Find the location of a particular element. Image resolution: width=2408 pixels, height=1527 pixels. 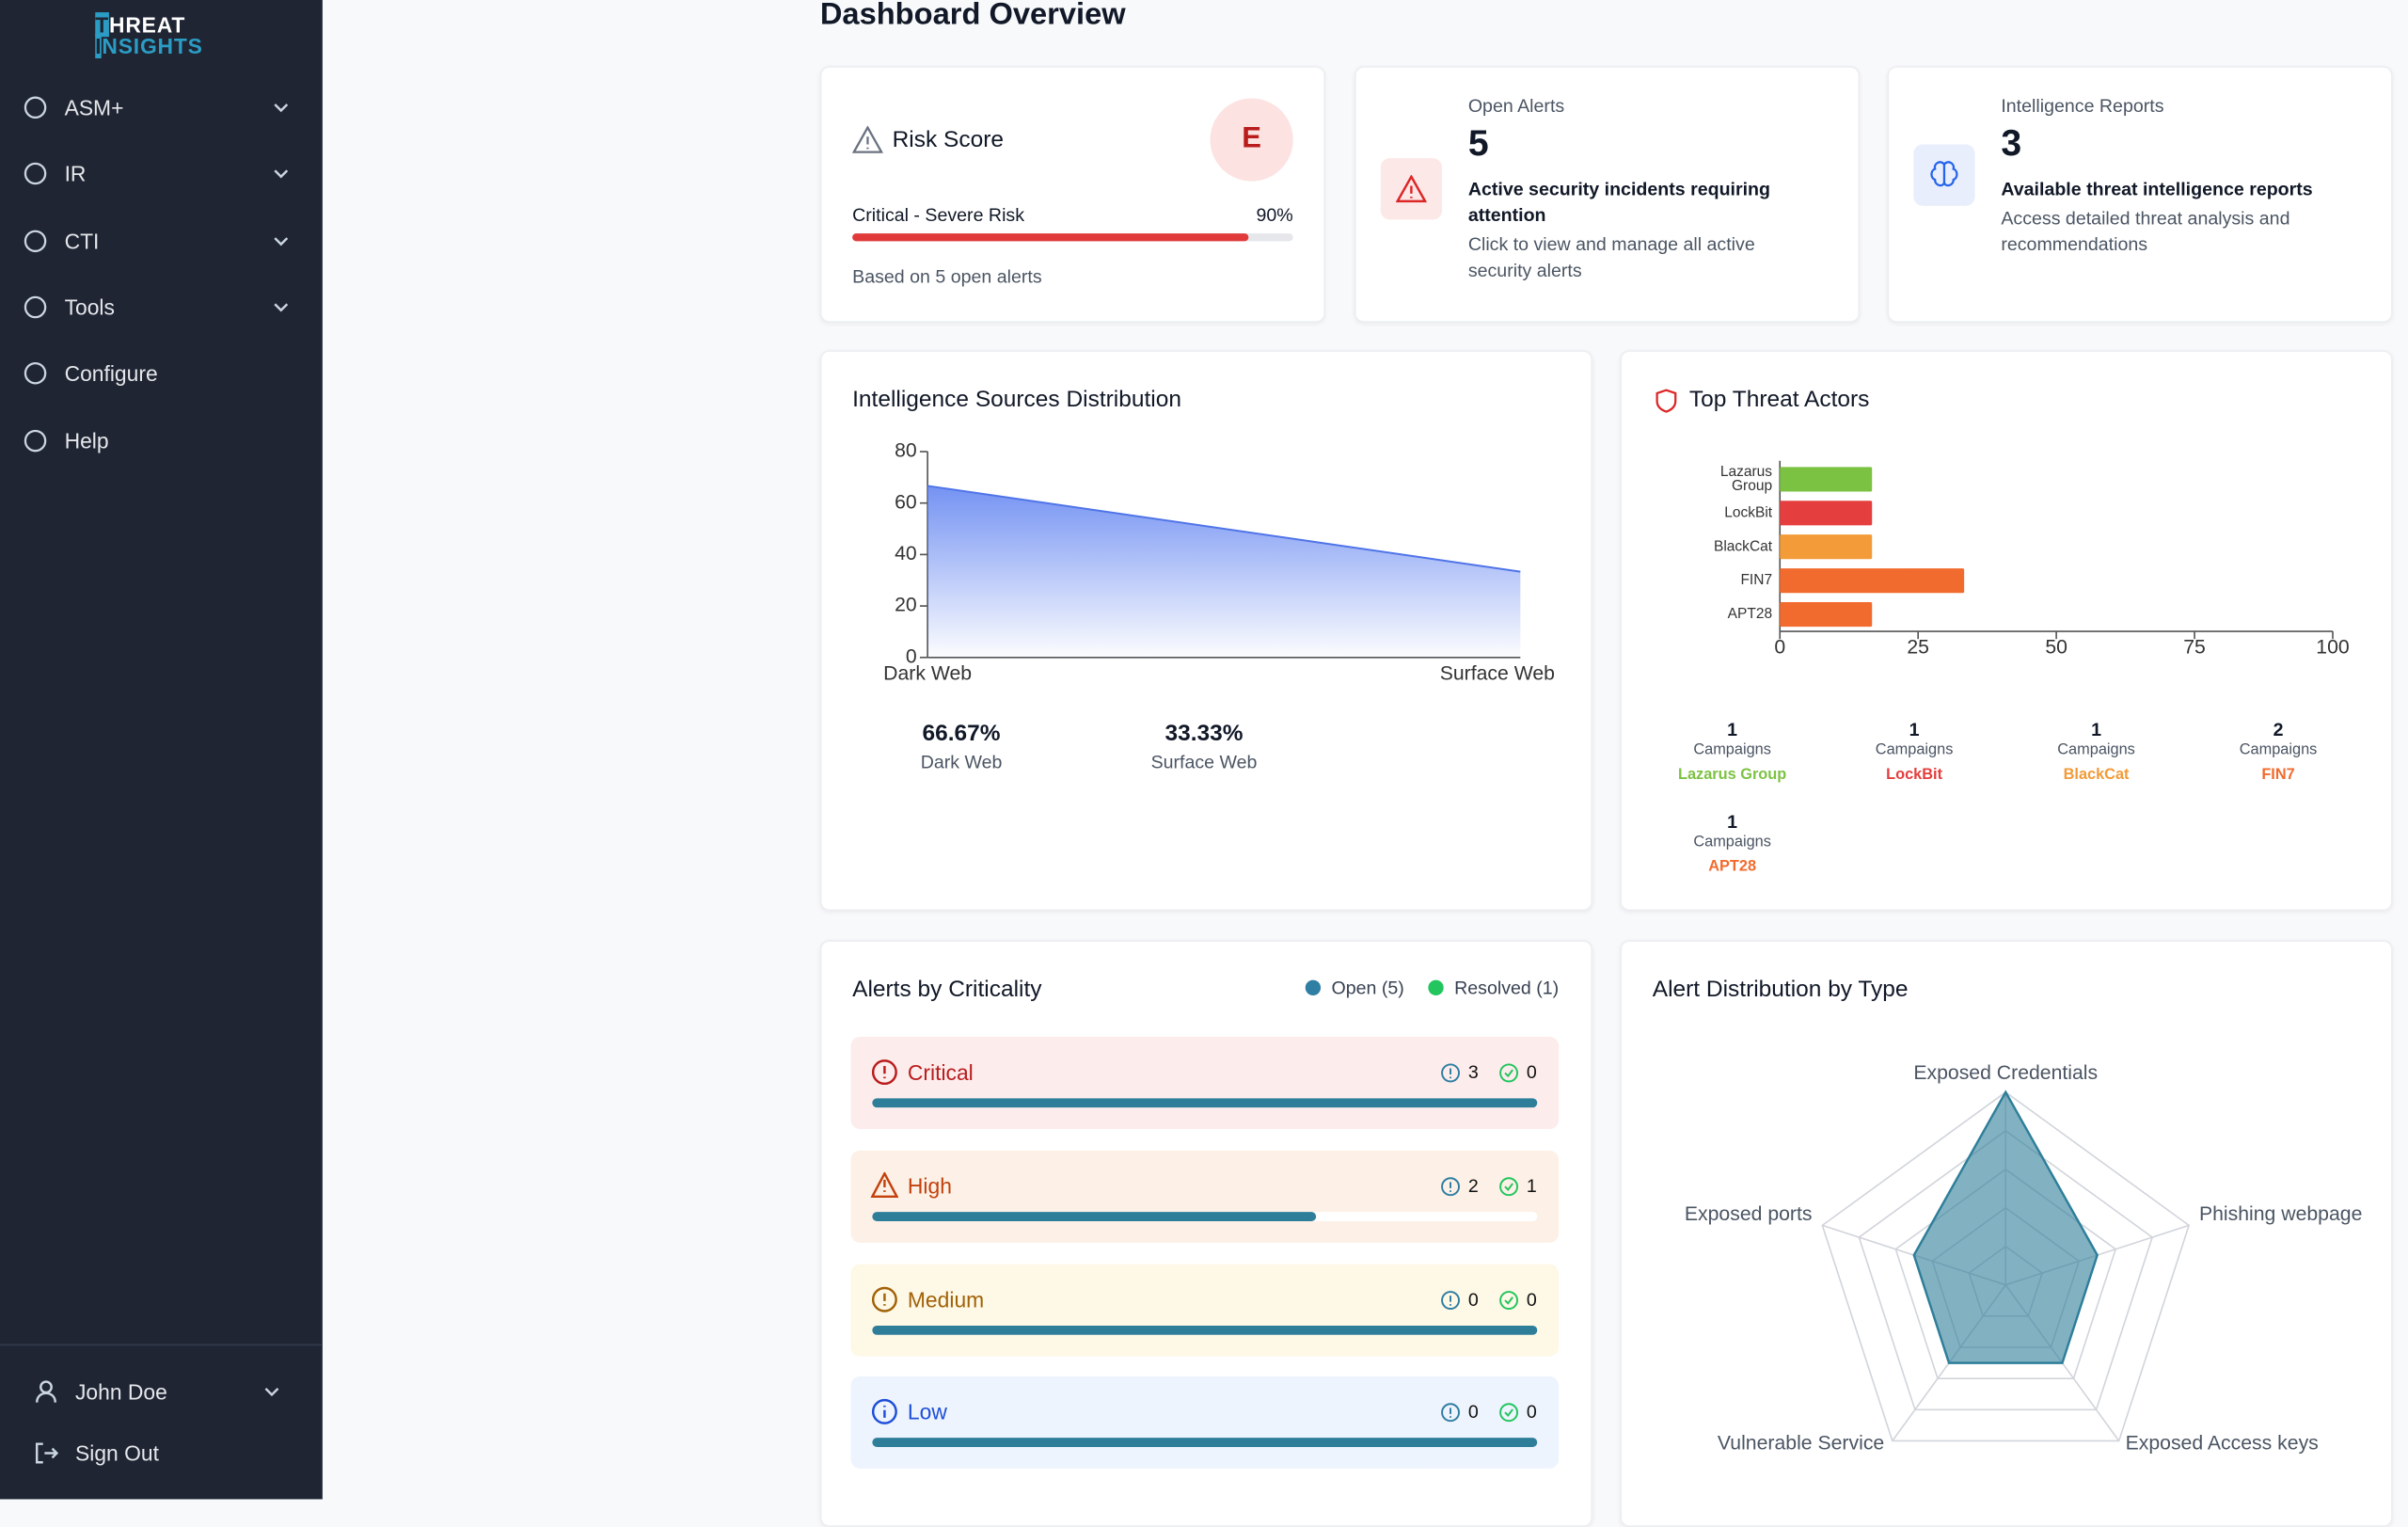

sign-out-label: Sign Out is located at coordinates (117, 1453).